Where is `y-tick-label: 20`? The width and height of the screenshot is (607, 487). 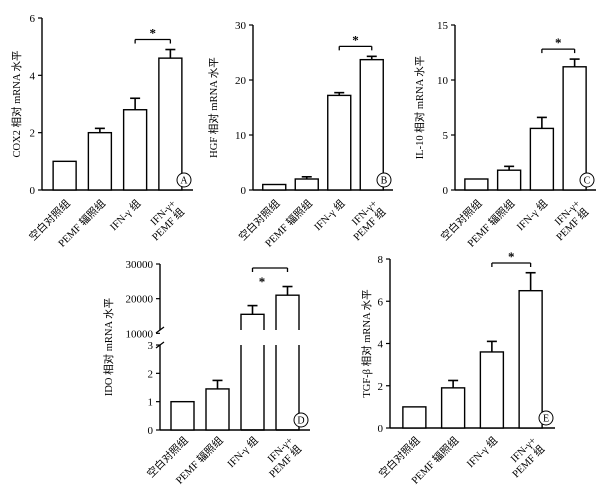
y-tick-label: 20 is located at coordinates (241, 81).